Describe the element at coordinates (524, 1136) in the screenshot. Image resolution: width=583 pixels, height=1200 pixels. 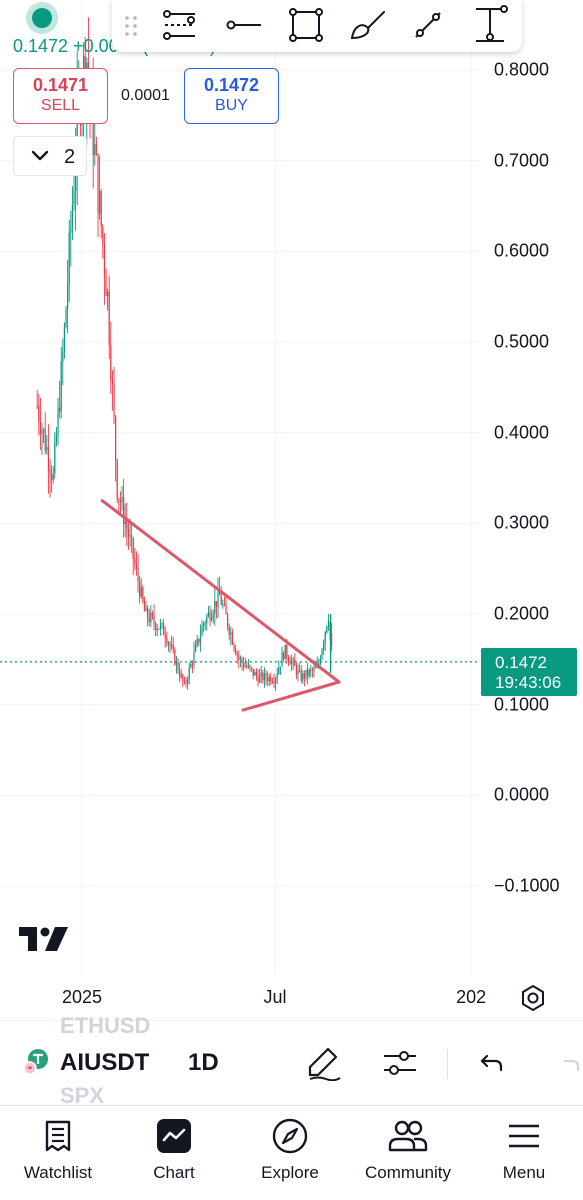
I see `hamburger-icon` at that location.